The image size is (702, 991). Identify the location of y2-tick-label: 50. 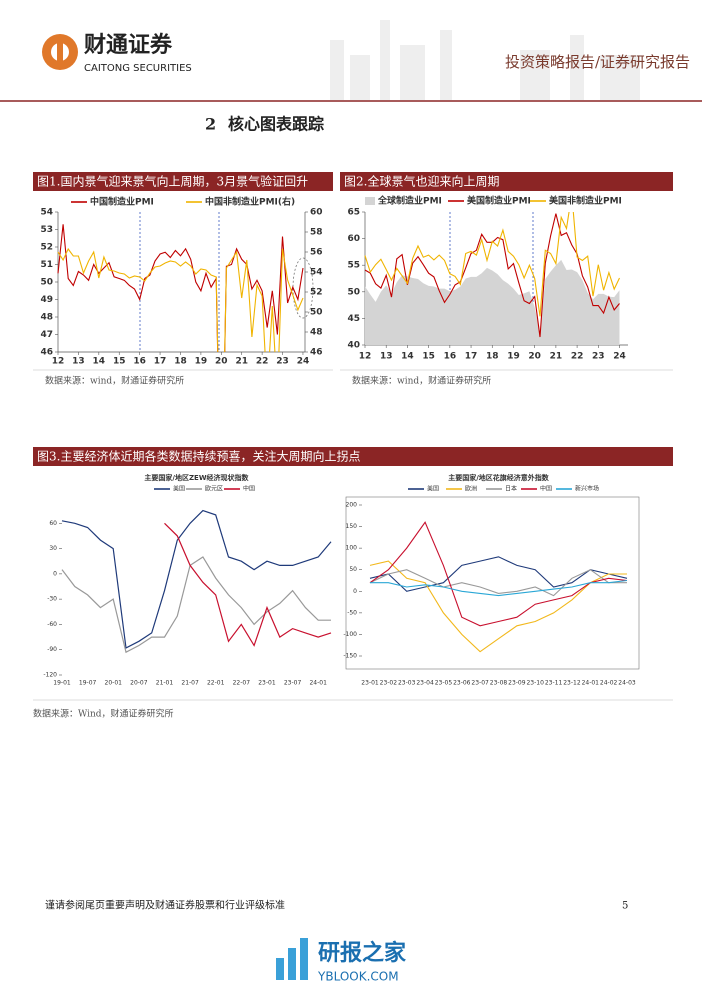
(316, 313).